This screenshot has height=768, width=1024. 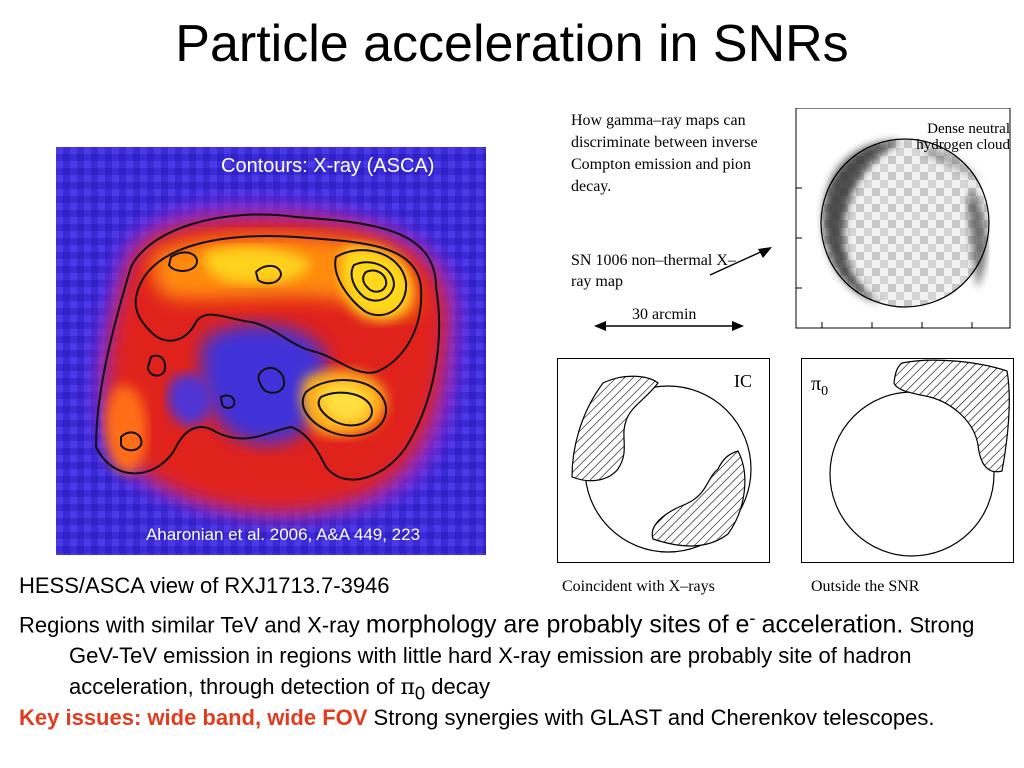 What do you see at coordinates (328, 166) in the screenshot?
I see `contour-caption: Contours: X-ray (ASCA)` at bounding box center [328, 166].